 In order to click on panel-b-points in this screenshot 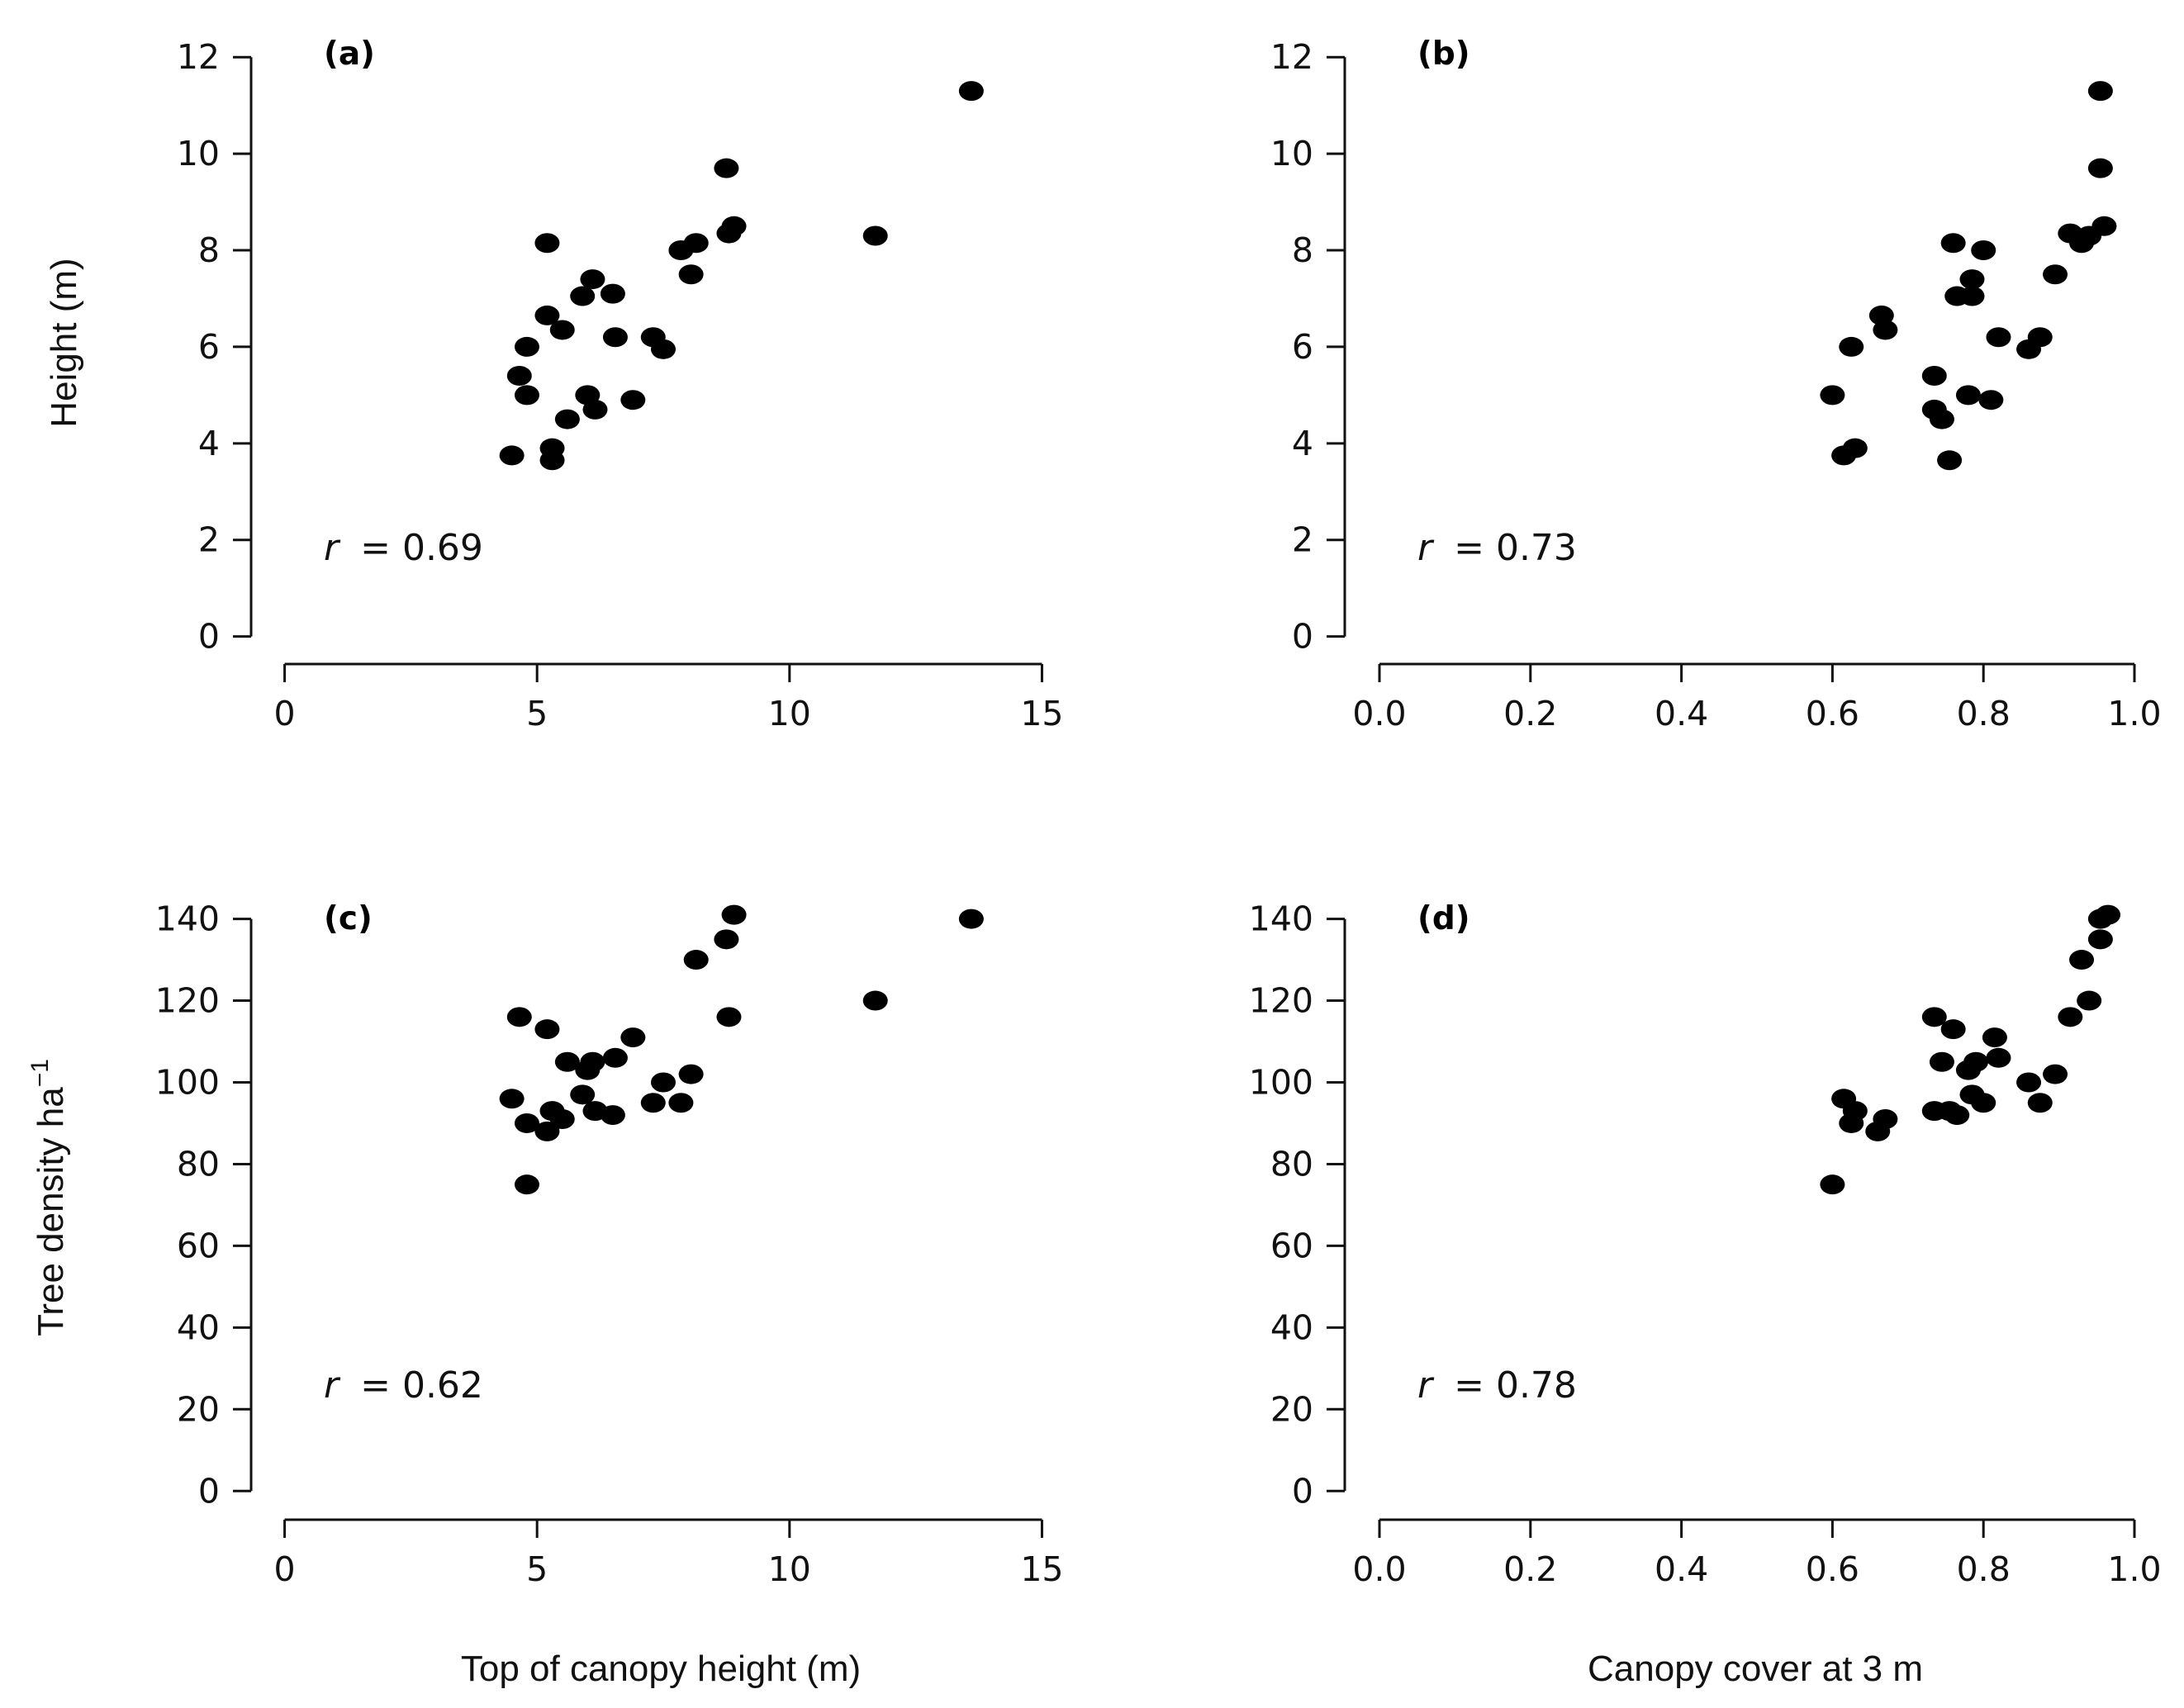, I will do `click(1968, 276)`.